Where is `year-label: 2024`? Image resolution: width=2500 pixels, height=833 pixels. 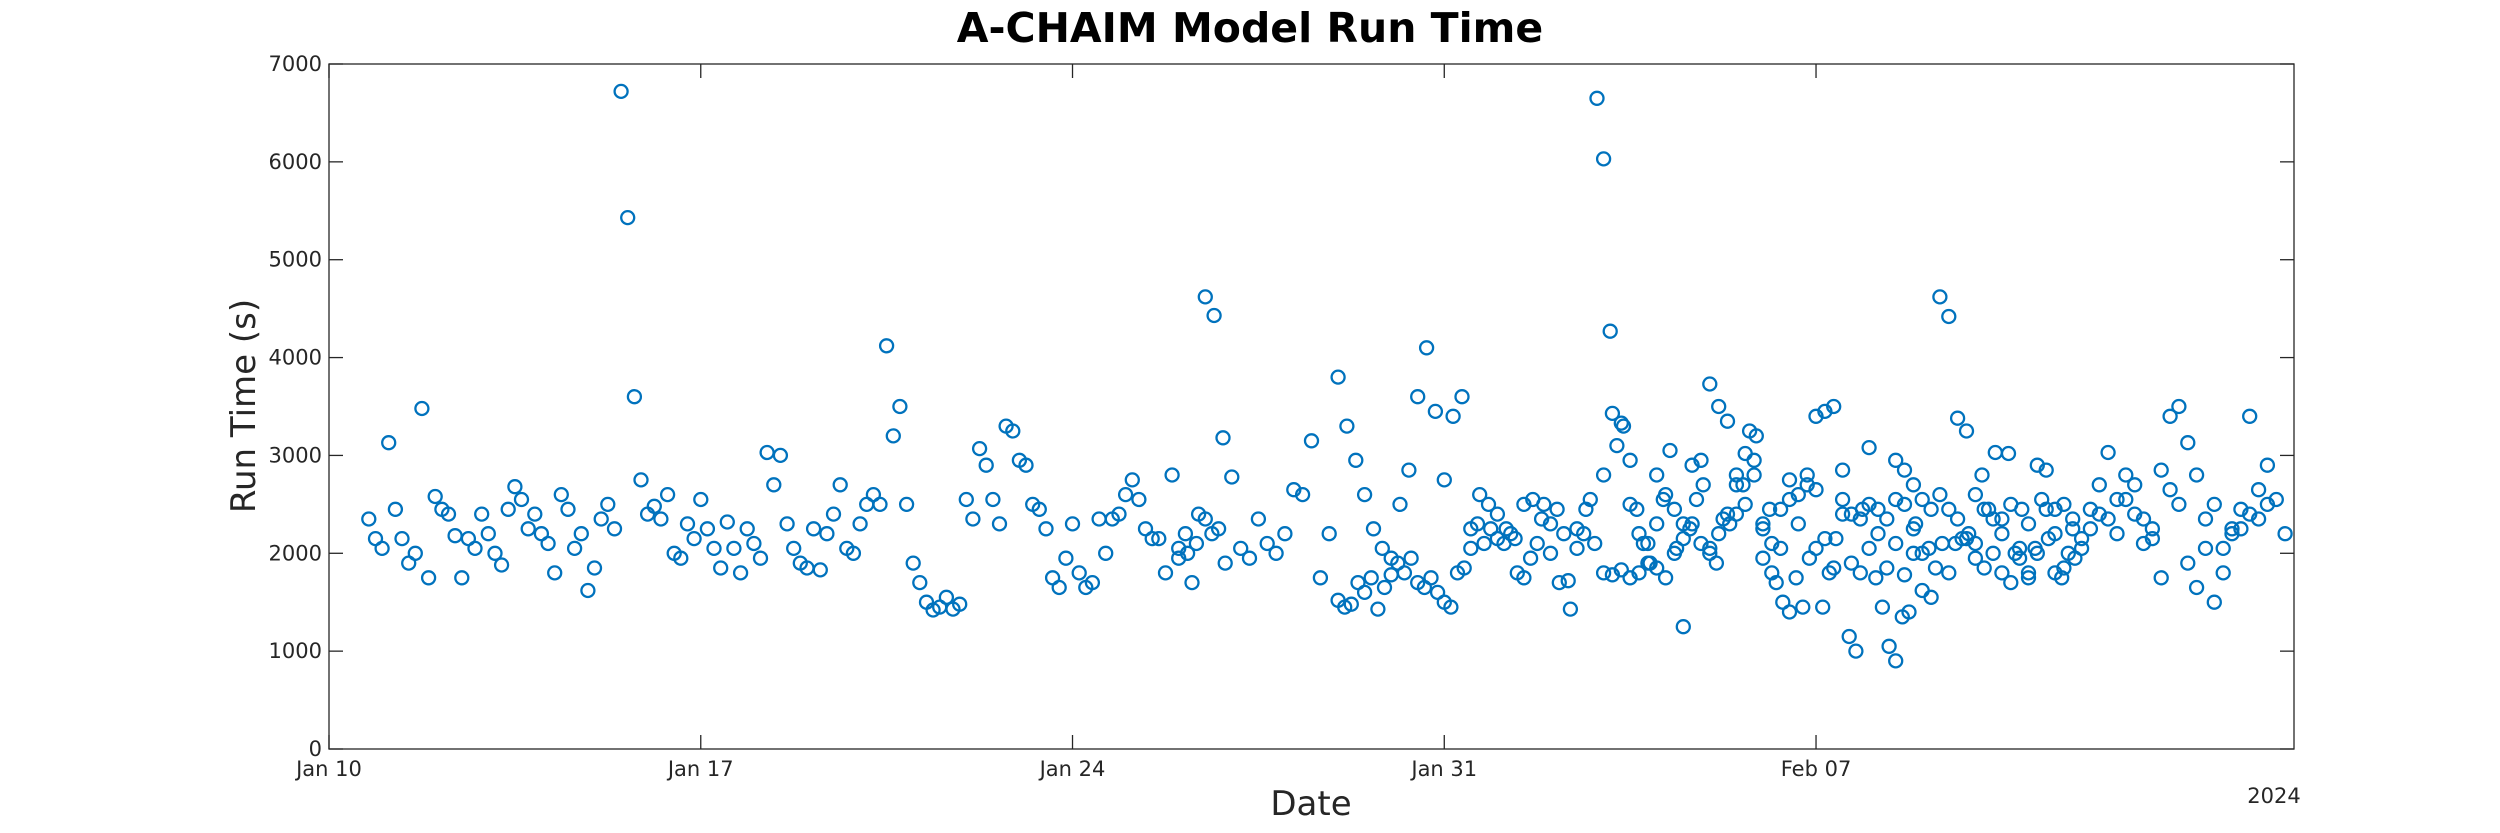
year-label: 2024 is located at coordinates (2273, 796).